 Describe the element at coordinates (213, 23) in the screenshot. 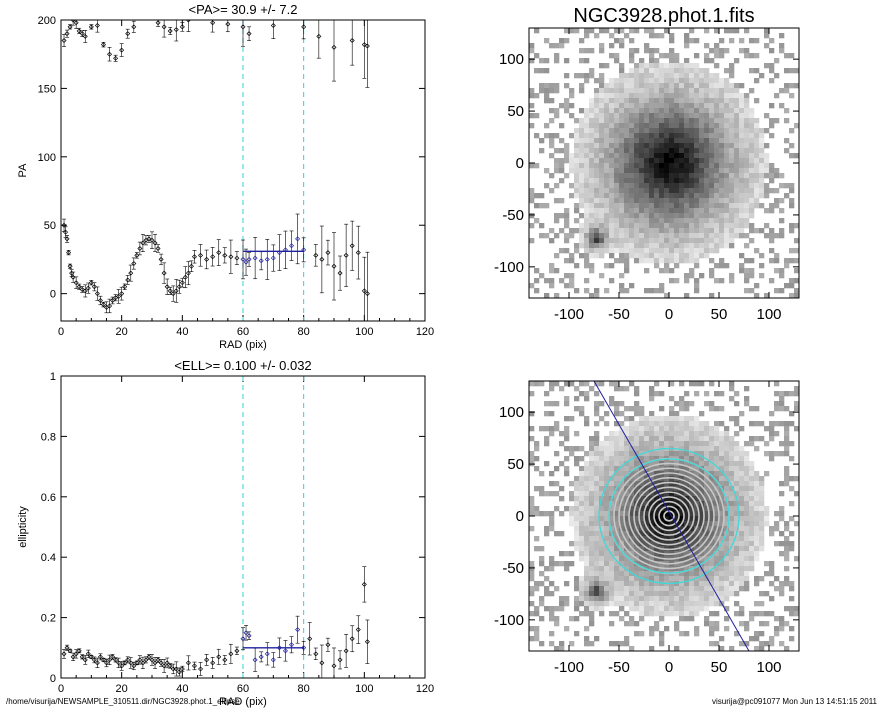

I see `data-point` at that location.